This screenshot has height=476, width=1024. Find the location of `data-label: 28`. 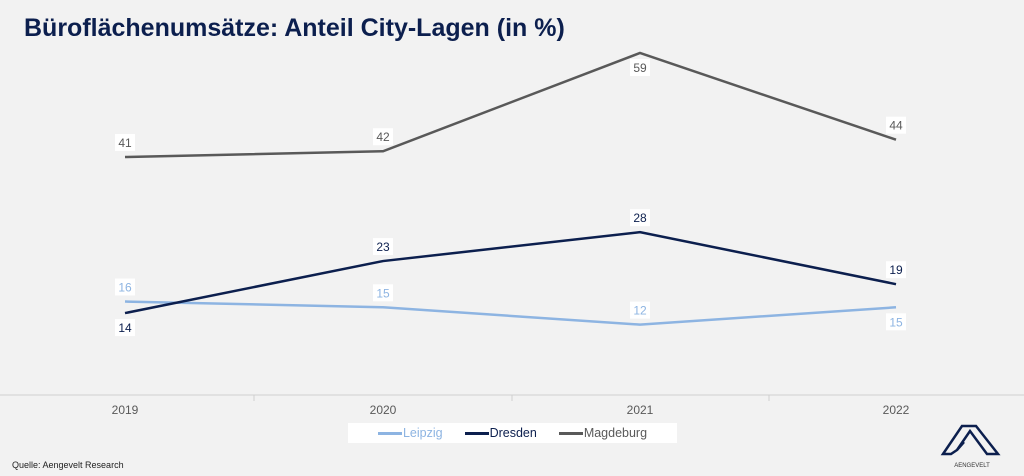

data-label: 28 is located at coordinates (640, 218).